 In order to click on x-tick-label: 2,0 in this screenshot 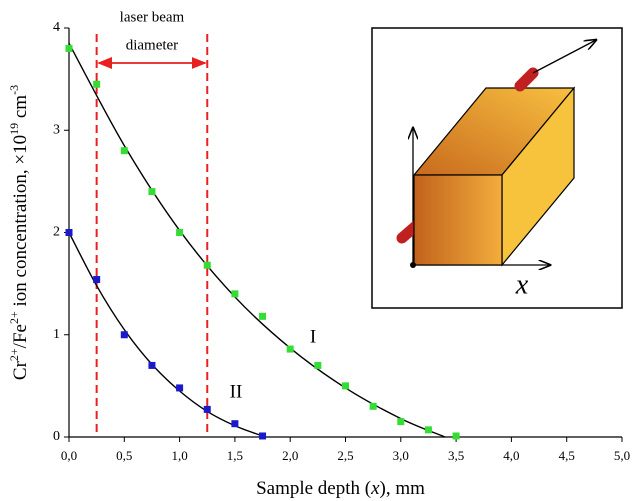, I will do `click(290, 455)`.